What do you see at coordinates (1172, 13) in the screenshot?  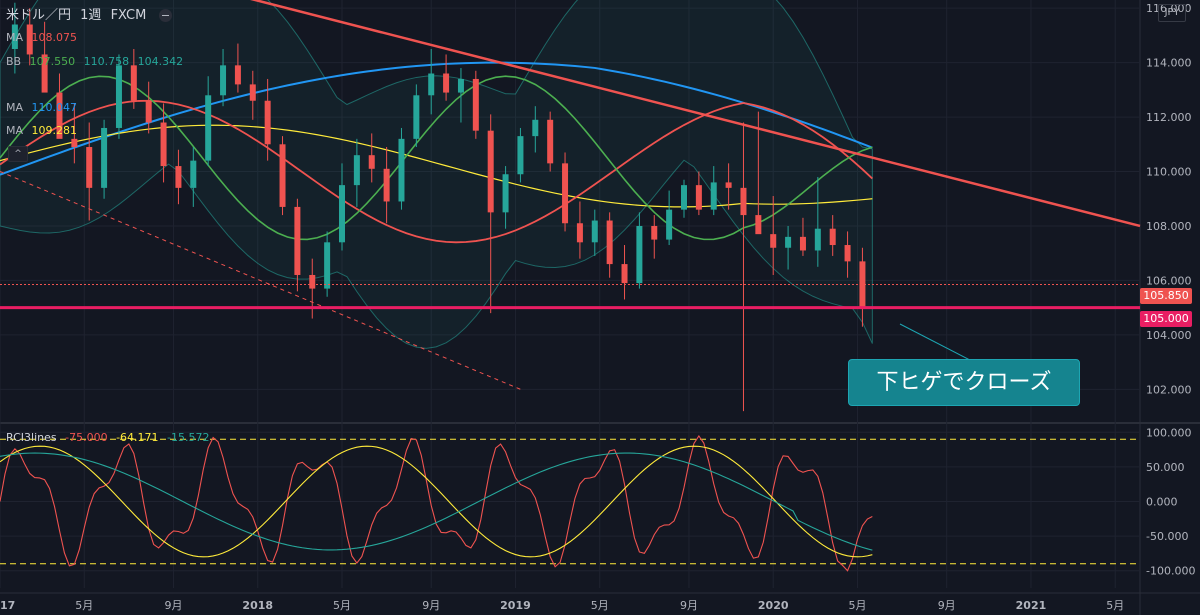 I see `currency-badge: JPY` at bounding box center [1172, 13].